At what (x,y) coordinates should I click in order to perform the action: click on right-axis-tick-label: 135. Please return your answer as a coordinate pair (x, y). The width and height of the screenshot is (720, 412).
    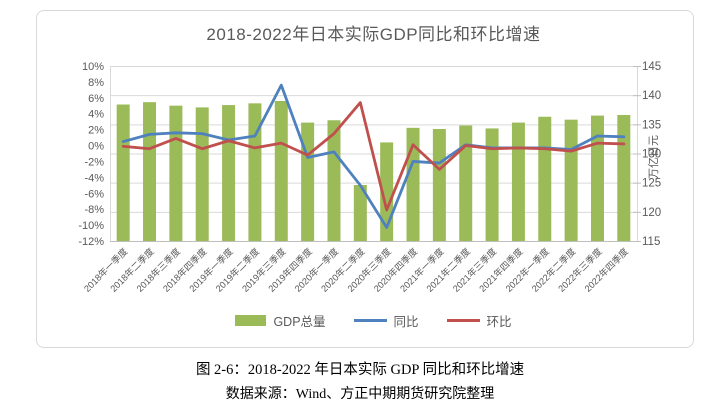
    Looking at the image, I should click on (651, 125).